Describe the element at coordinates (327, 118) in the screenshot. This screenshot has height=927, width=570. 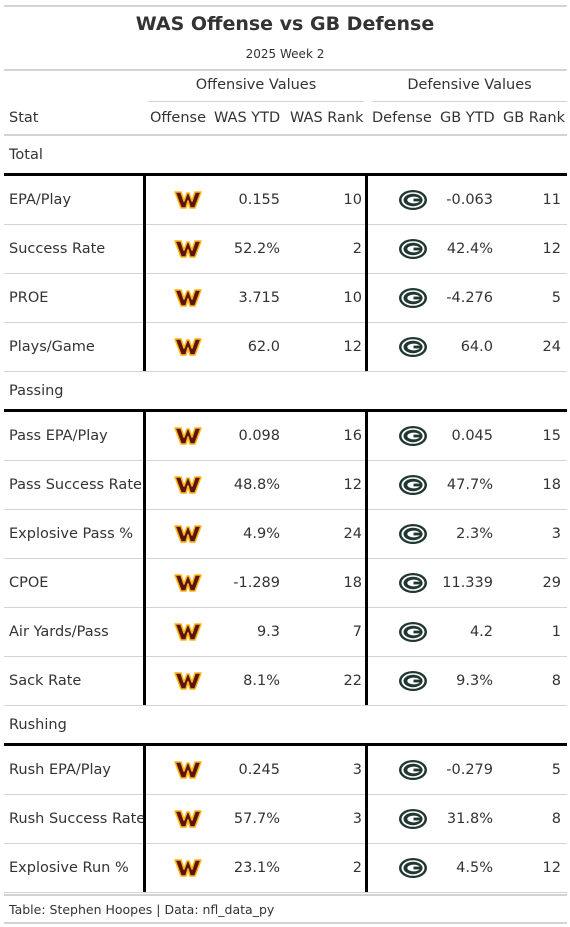
I see `col-header-off-rank: WAS Rank` at that location.